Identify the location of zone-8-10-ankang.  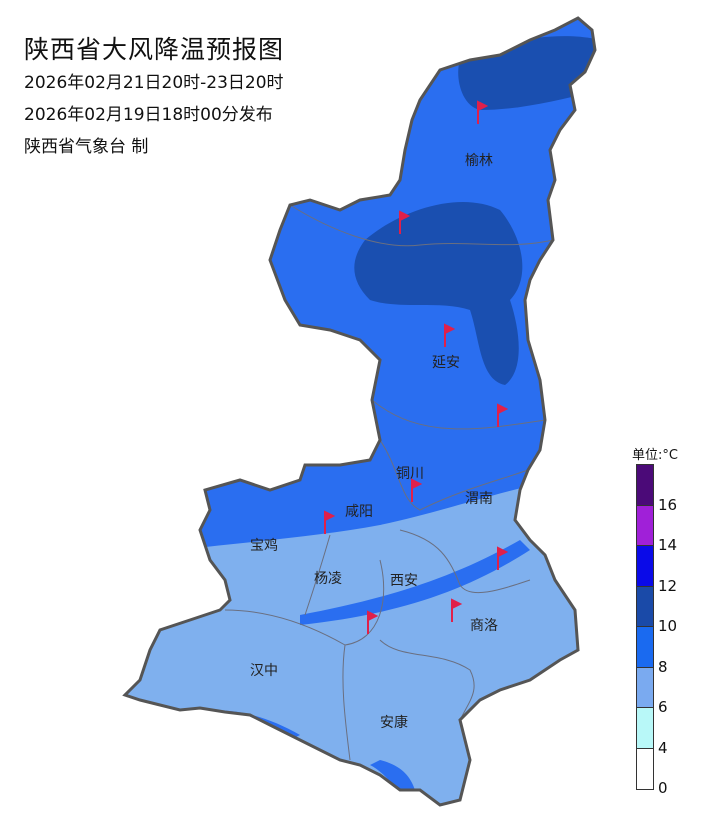
(392, 777).